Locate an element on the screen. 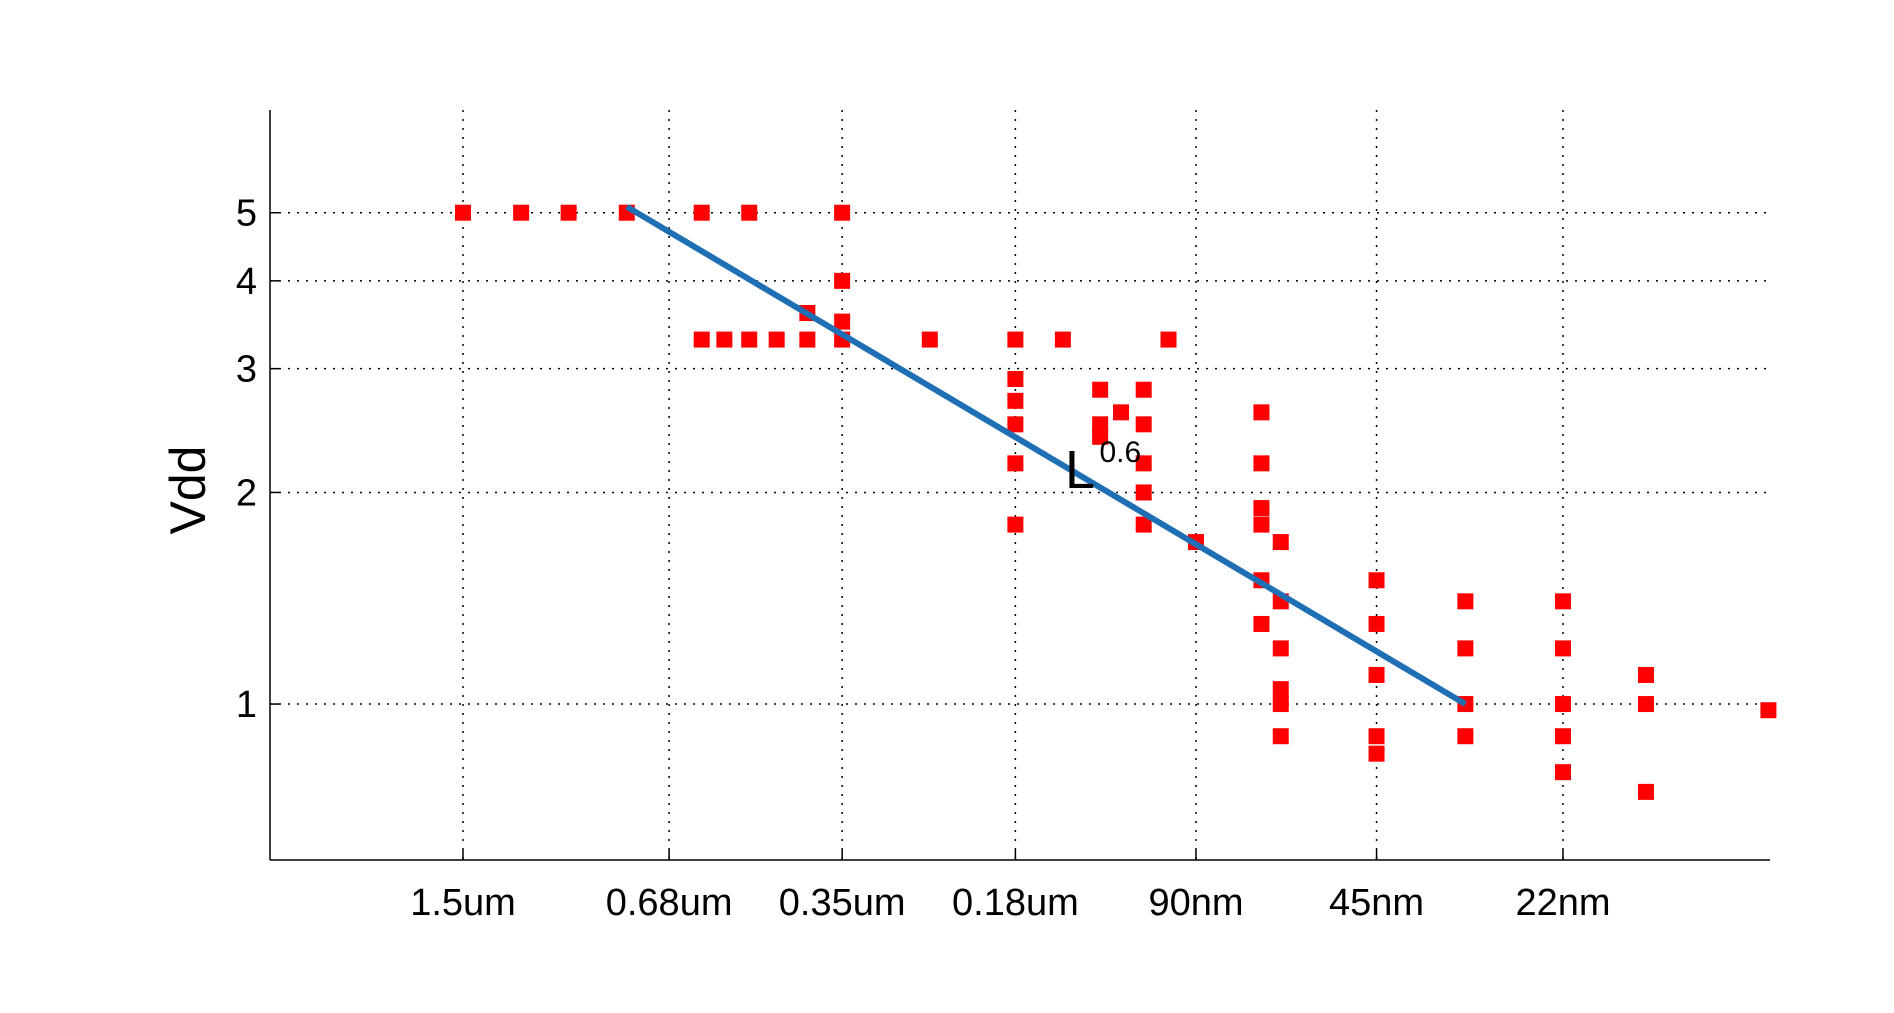 This screenshot has height=1013, width=1894. x-tick-labels: 1.5um 0.68um 0.35um 0.18um 90nm 45nm 22nm is located at coordinates (1010, 903).